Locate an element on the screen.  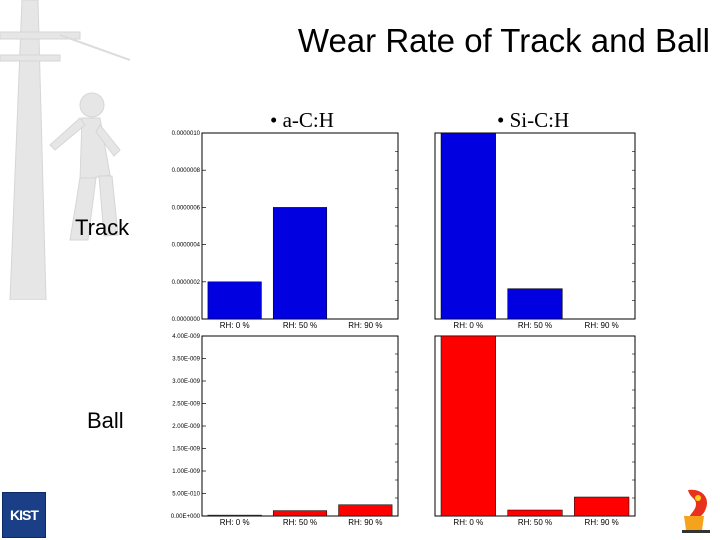
y-tick-label: 0.0000008 is located at coordinates (186, 171).